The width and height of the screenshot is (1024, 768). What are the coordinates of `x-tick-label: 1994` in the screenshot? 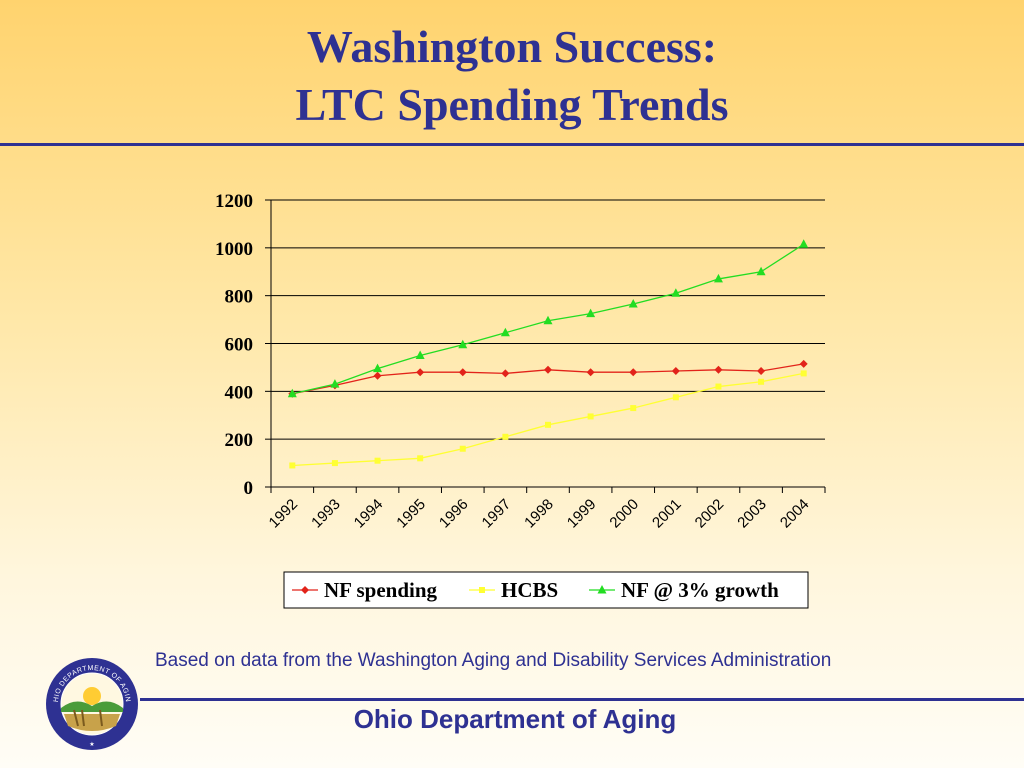 It's located at (369, 514).